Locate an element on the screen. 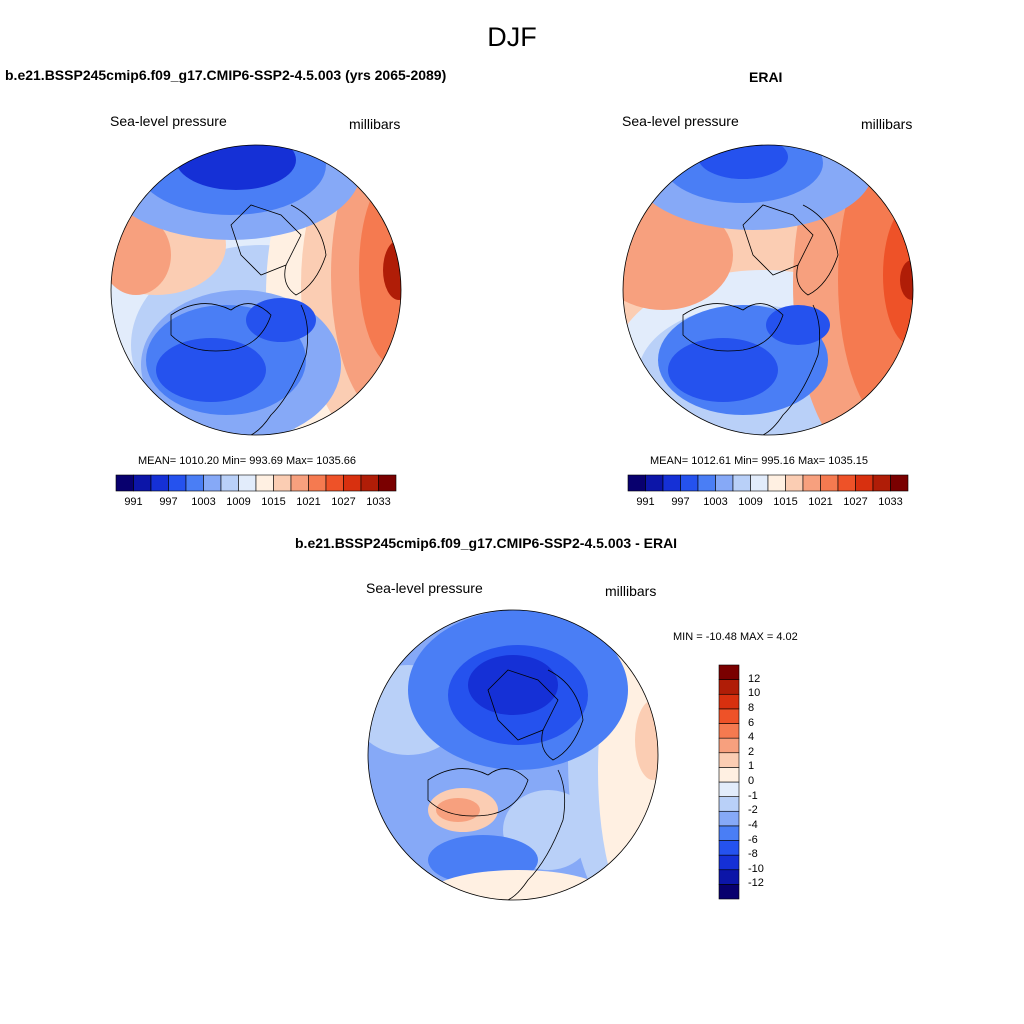 This screenshot has width=1024, height=1024. colorbar-tick-label: 10 is located at coordinates (754, 693).